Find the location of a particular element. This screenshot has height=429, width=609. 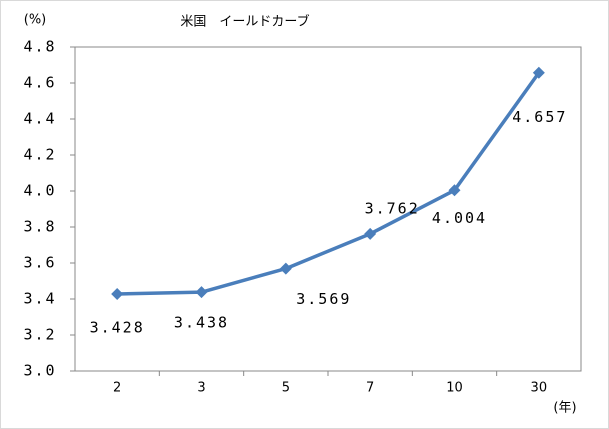

y-tick-label: 3.2 is located at coordinates (39, 335).